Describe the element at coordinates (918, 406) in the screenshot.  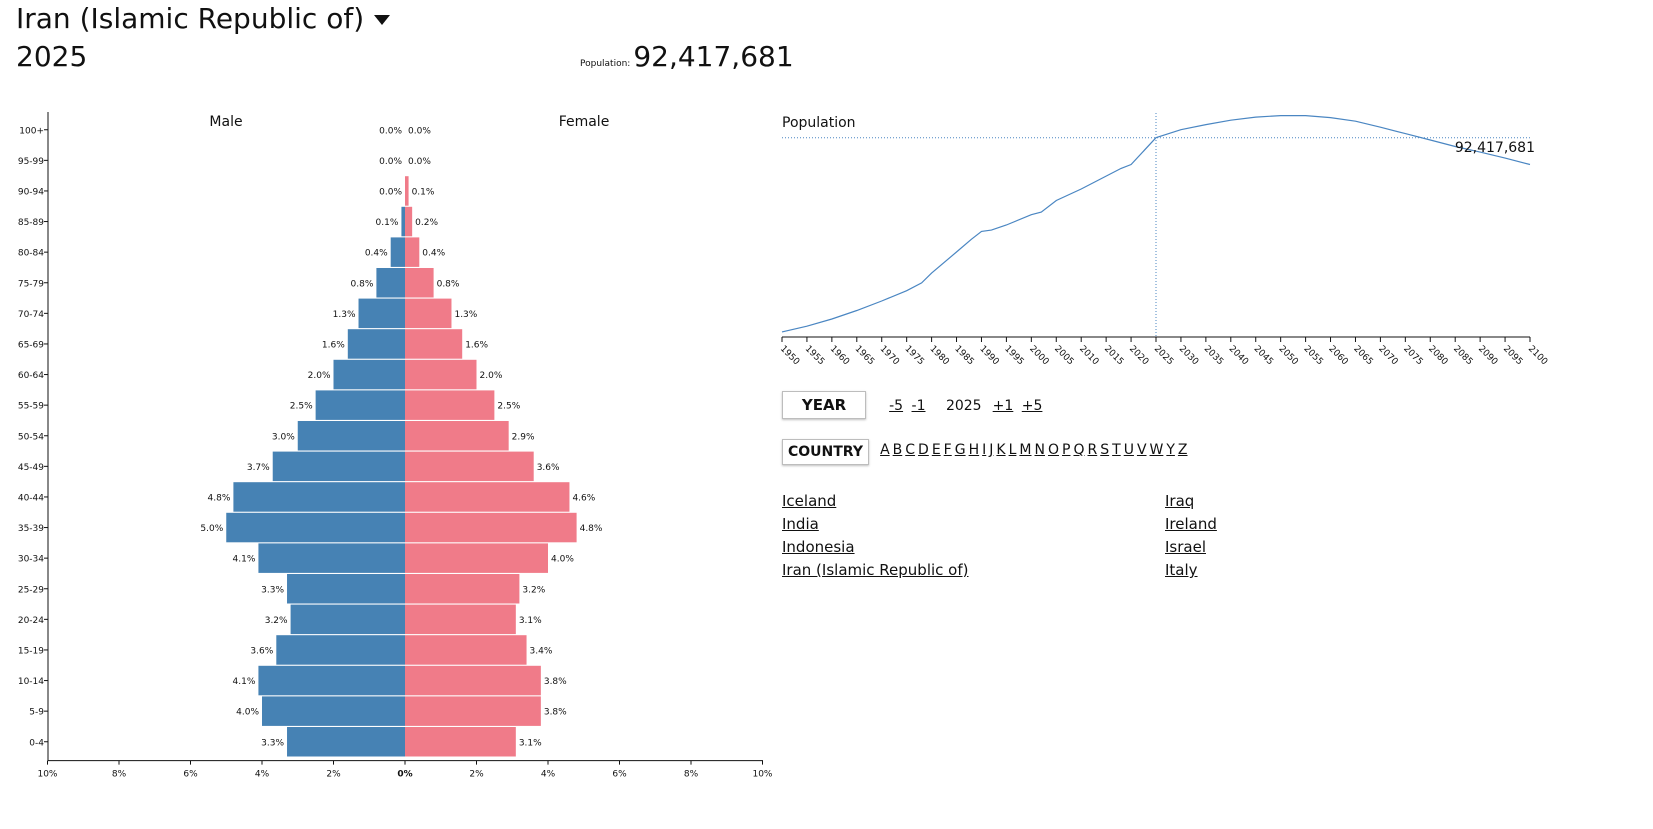
I see `year-minus1-link: -1` at that location.